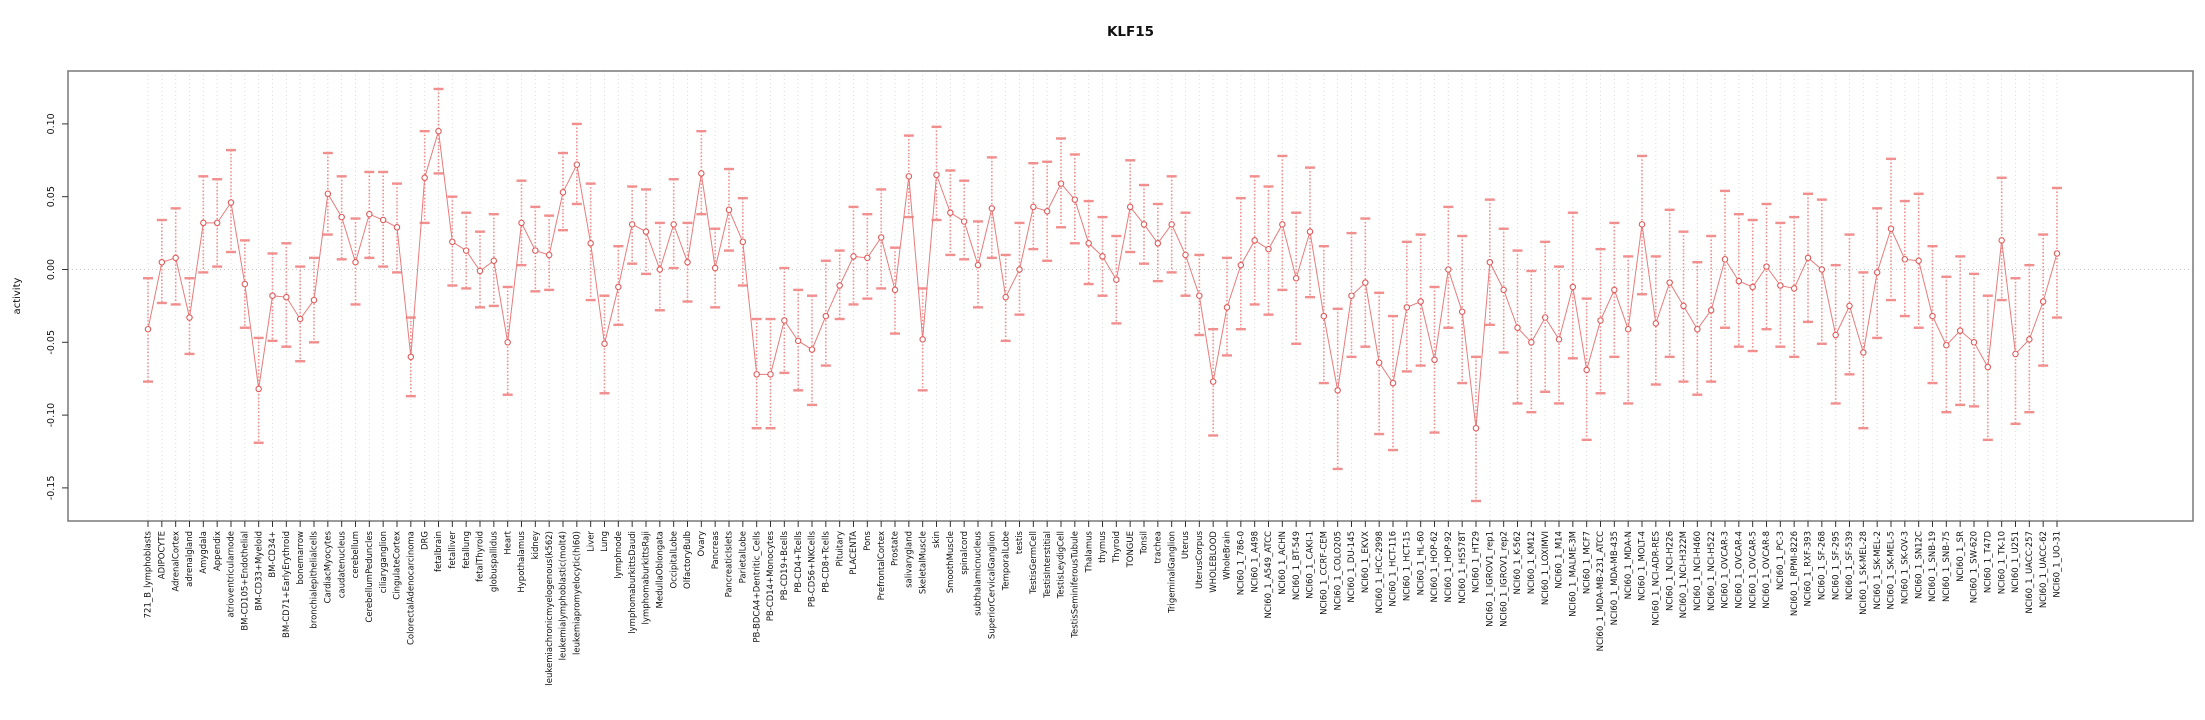  What do you see at coordinates (2030, 572) in the screenshot?
I see `x-category-label: NCI60_1_UACC-257` at bounding box center [2030, 572].